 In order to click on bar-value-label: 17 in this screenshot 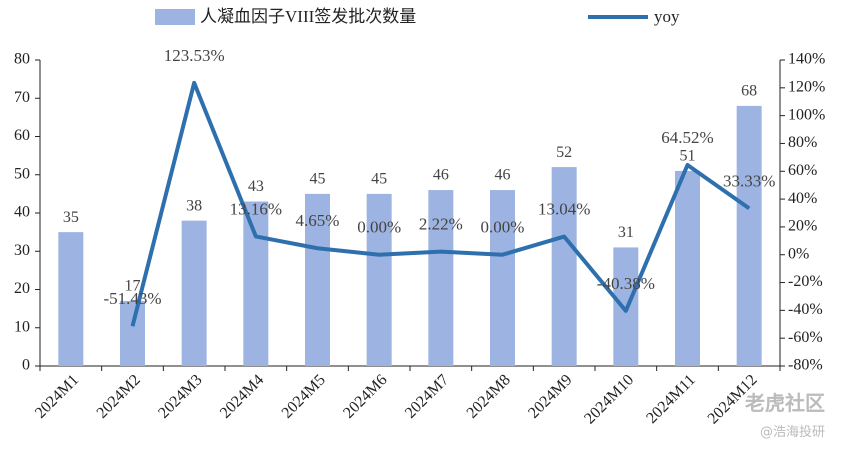, I will do `click(133, 286)`.